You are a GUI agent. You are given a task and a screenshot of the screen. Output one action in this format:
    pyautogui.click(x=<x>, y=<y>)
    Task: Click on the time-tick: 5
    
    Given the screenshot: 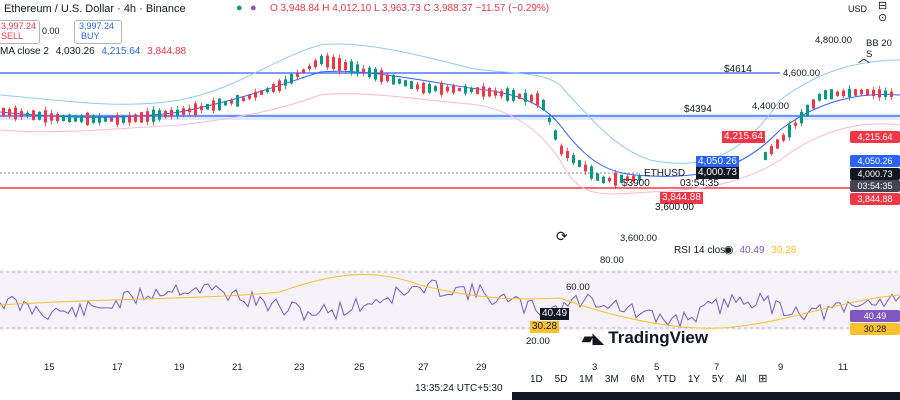 What is the action you would take?
    pyautogui.click(x=657, y=367)
    